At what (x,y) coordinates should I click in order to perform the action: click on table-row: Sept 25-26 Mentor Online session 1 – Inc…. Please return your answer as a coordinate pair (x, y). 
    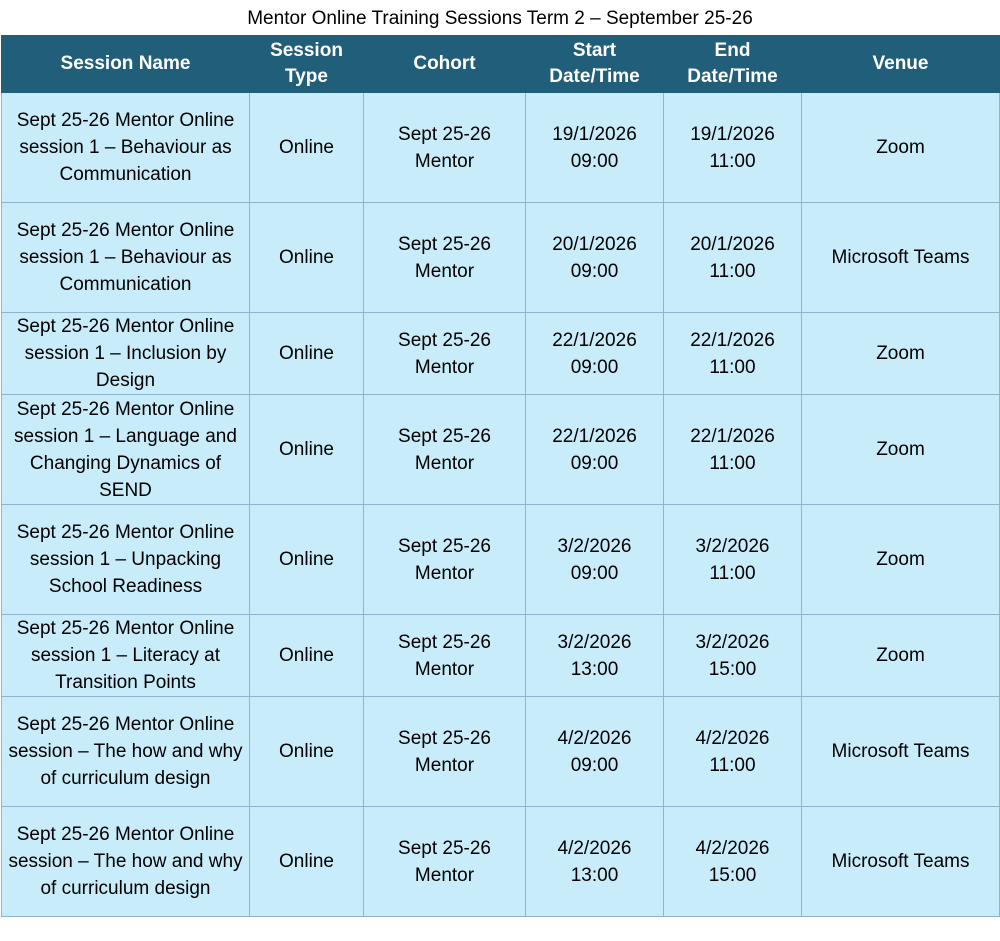
    Looking at the image, I should click on (500, 353).